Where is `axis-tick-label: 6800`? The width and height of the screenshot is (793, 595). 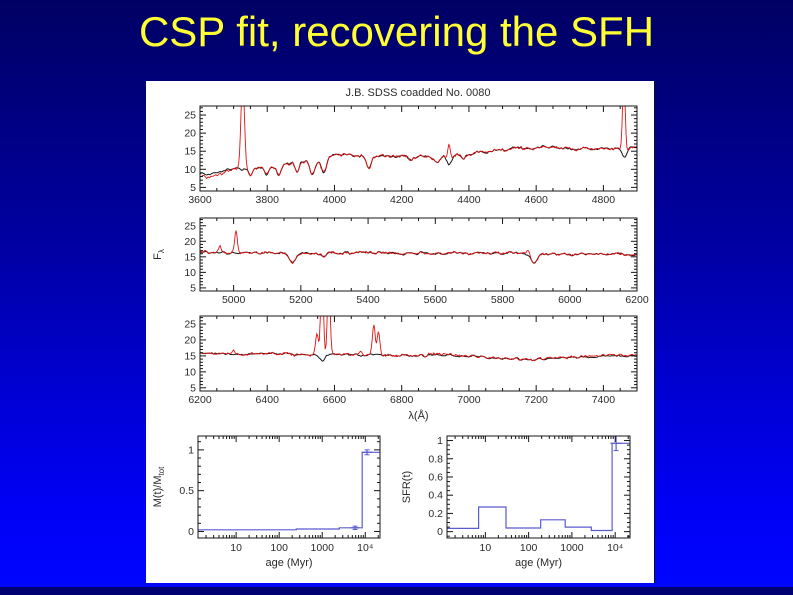 axis-tick-label: 6800 is located at coordinates (402, 400).